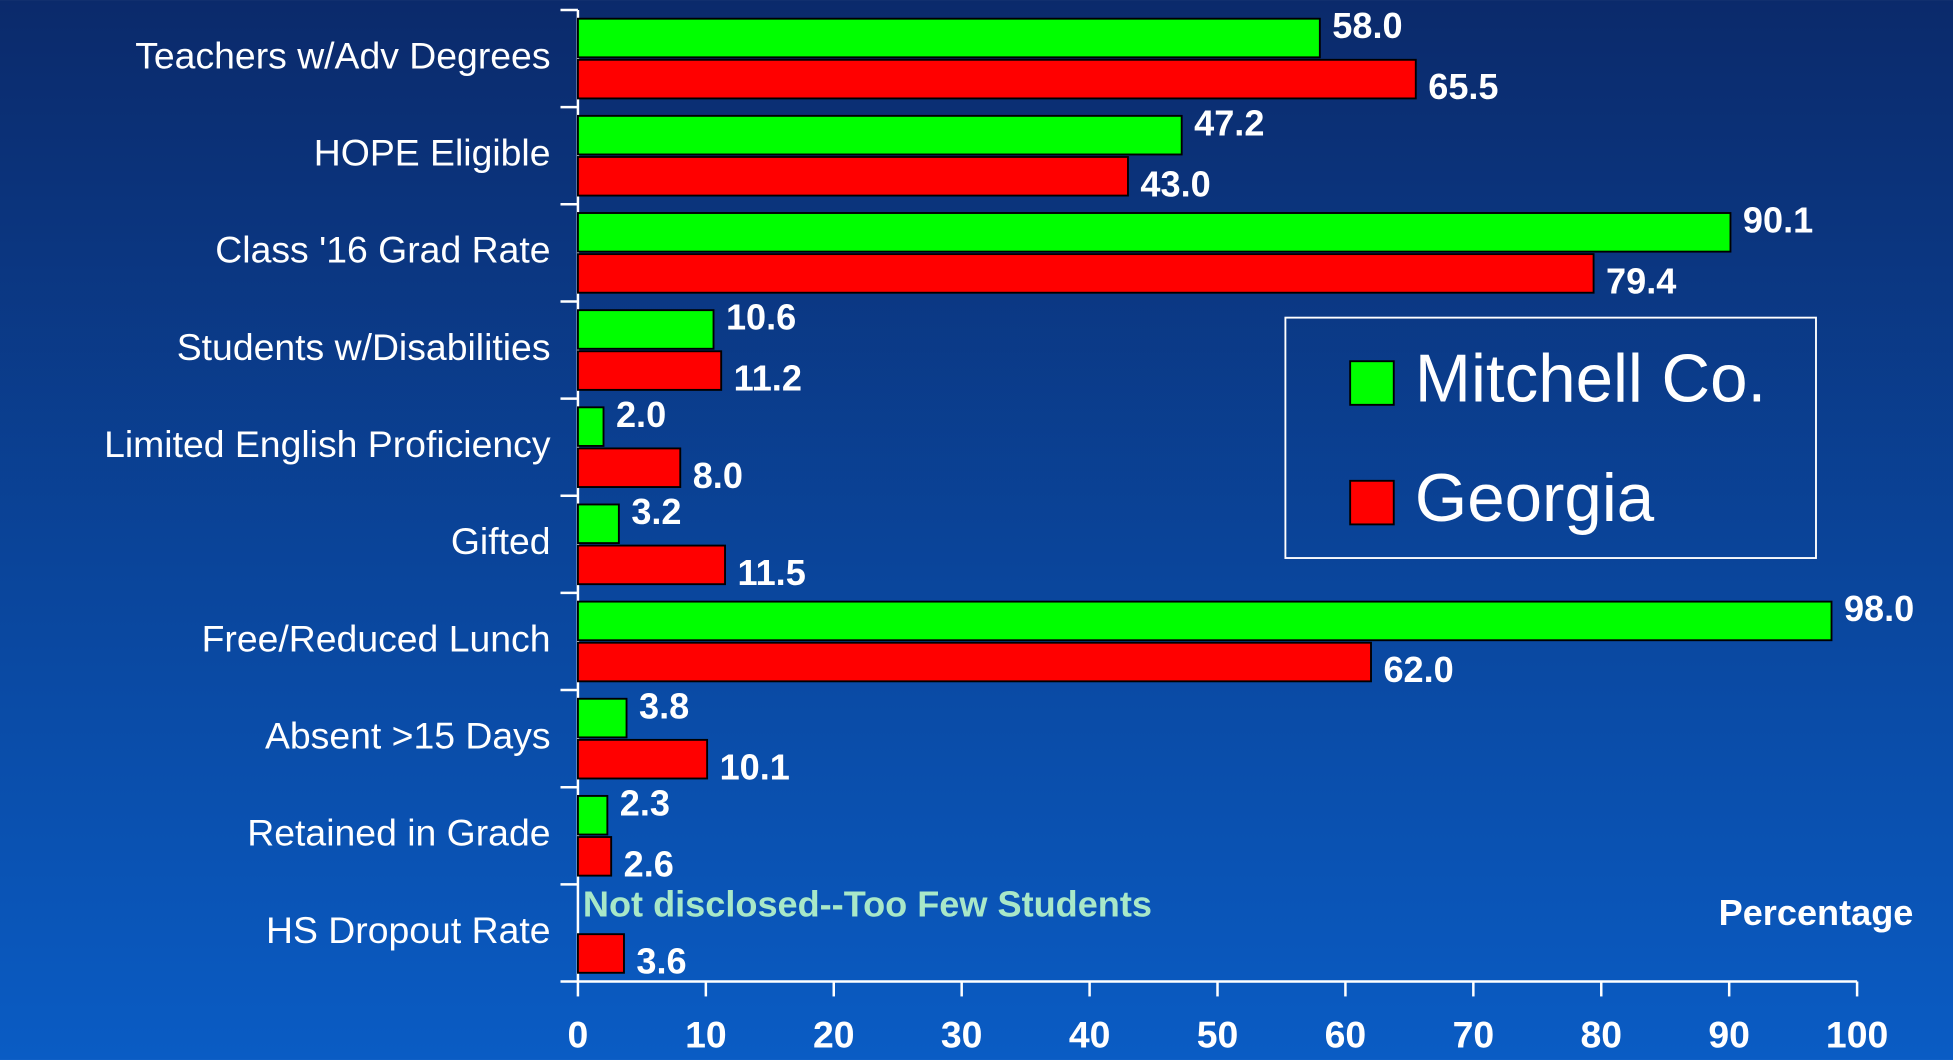  I want to click on x-tick-label: 100, so click(1857, 1034).